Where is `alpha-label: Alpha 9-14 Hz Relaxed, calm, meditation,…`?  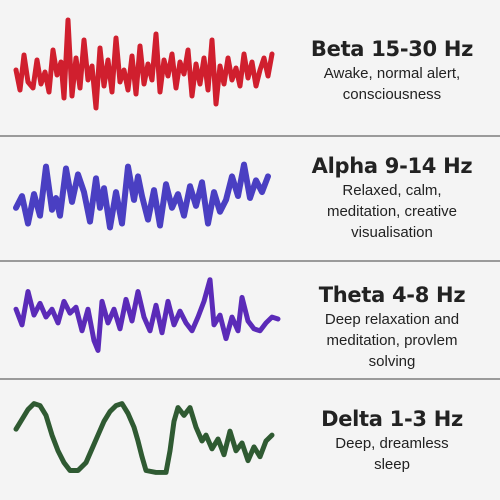 alpha-label: Alpha 9-14 Hz Relaxed, calm, meditation,… is located at coordinates (392, 197).